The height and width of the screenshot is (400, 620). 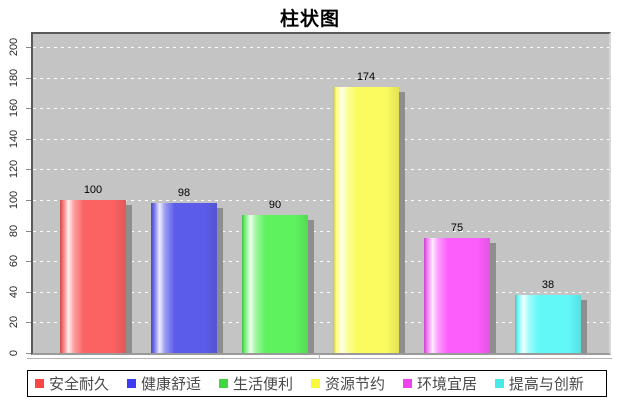 What do you see at coordinates (275, 205) in the screenshot?
I see `bar-value-label: 90` at bounding box center [275, 205].